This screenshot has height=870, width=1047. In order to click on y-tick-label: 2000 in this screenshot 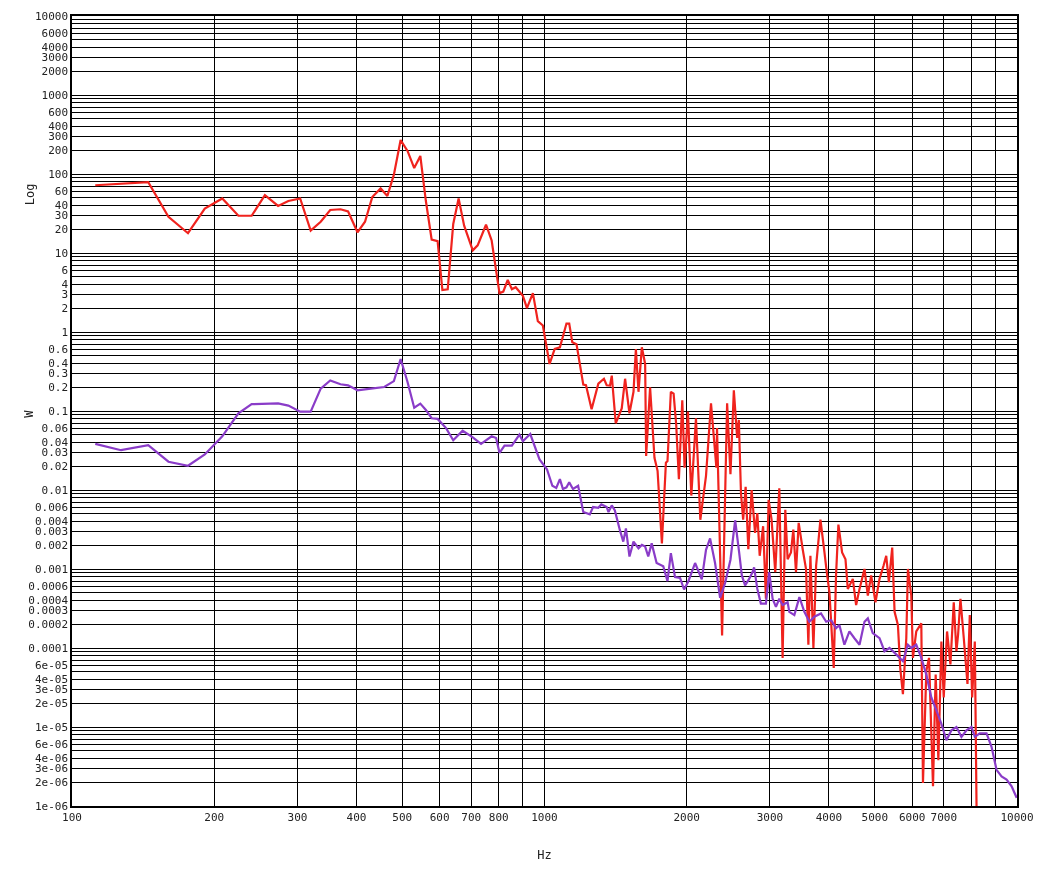, I will do `click(55, 72)`.